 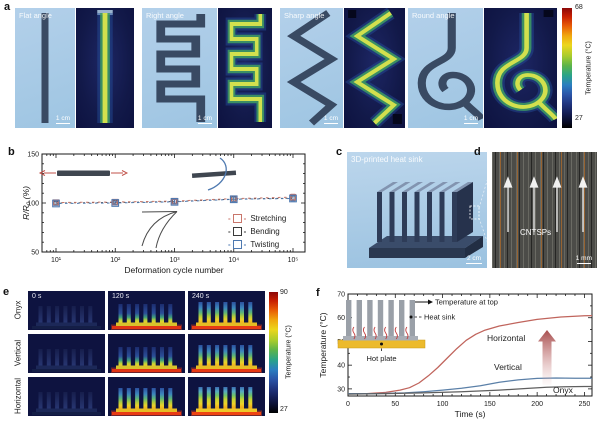 I want to click on pointer-arrow-icon, so click(x=430, y=302).